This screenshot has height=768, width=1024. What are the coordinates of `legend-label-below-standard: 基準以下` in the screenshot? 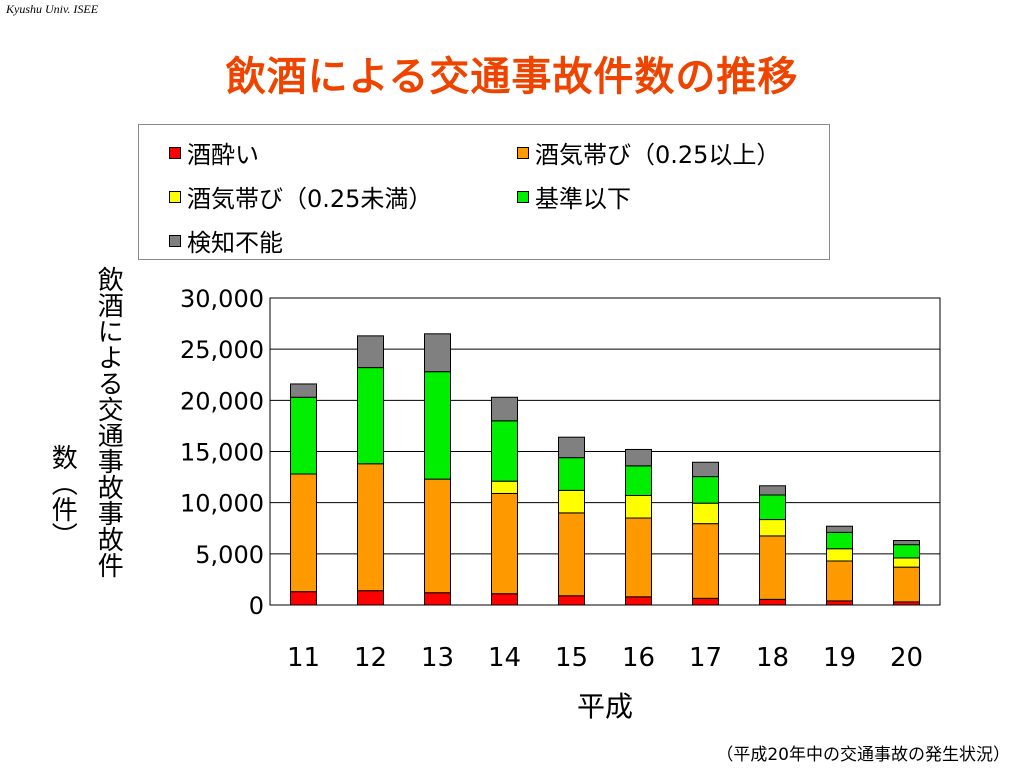 It's located at (583, 199).